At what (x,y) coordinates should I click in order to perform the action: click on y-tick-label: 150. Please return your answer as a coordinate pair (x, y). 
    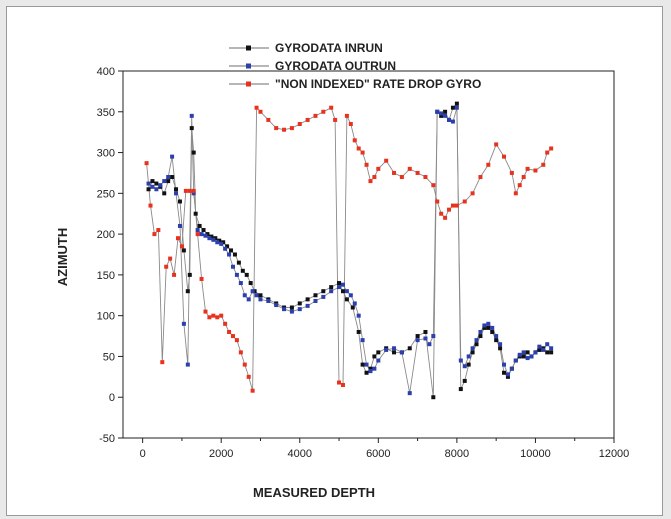
    Looking at the image, I should click on (106, 276).